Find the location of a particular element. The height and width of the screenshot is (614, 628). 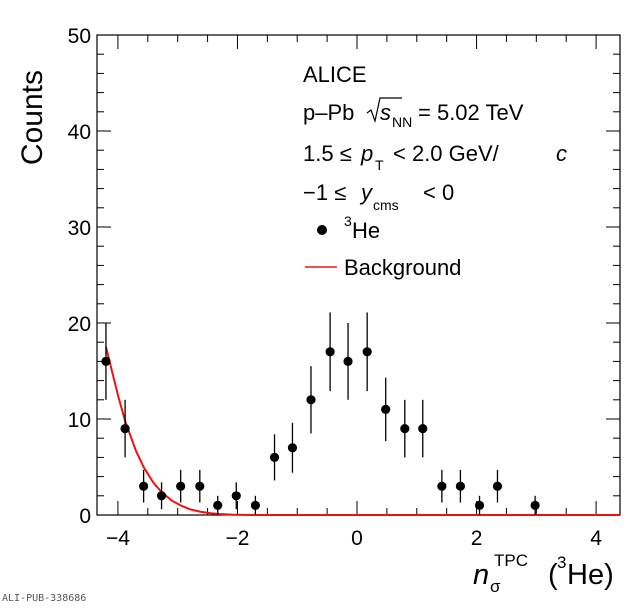

legend-he3-sup: 3 is located at coordinates (348, 221).